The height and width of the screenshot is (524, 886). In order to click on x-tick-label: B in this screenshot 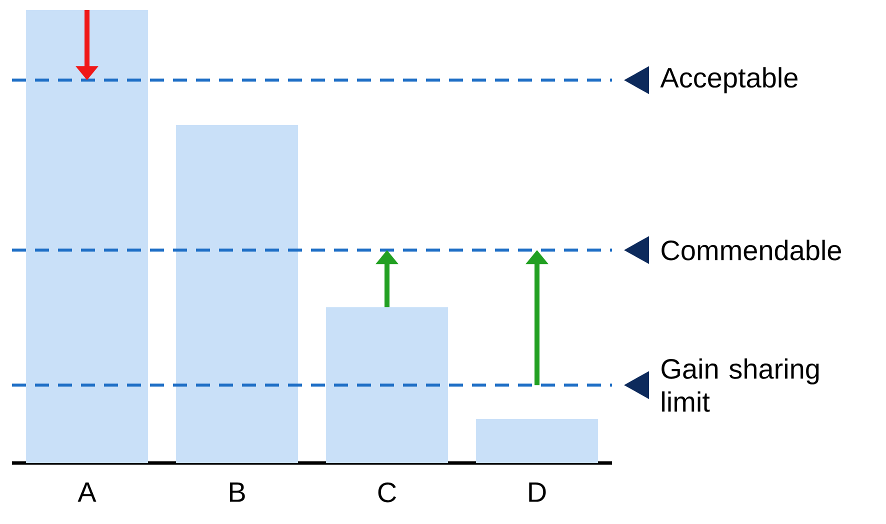, I will do `click(237, 492)`.